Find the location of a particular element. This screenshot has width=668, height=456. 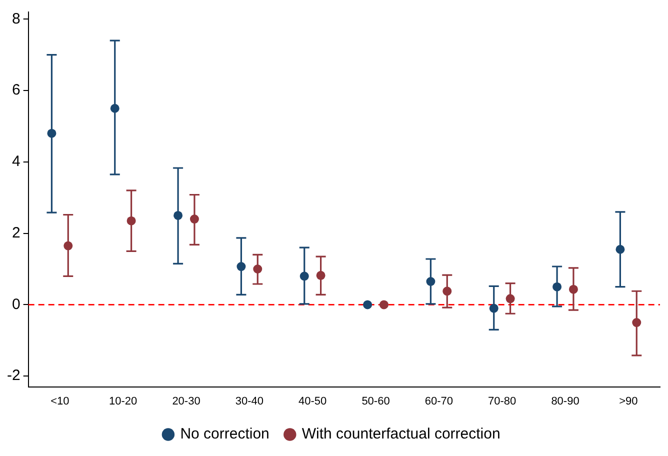

y-tick-label: 4 is located at coordinates (16, 161).